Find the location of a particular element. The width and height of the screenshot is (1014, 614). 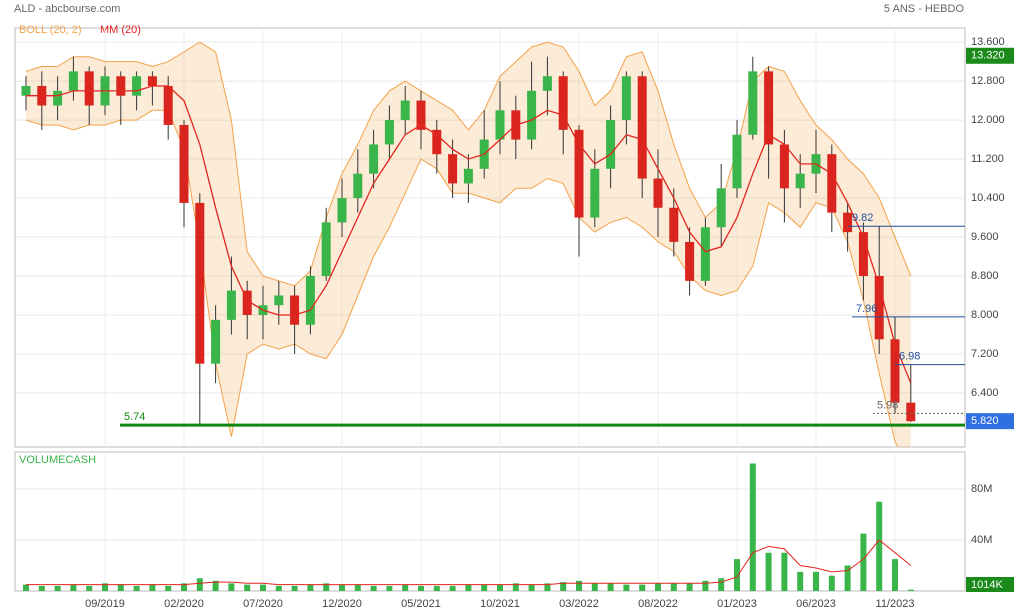

y-tick-label: 6.400 is located at coordinates (985, 393).